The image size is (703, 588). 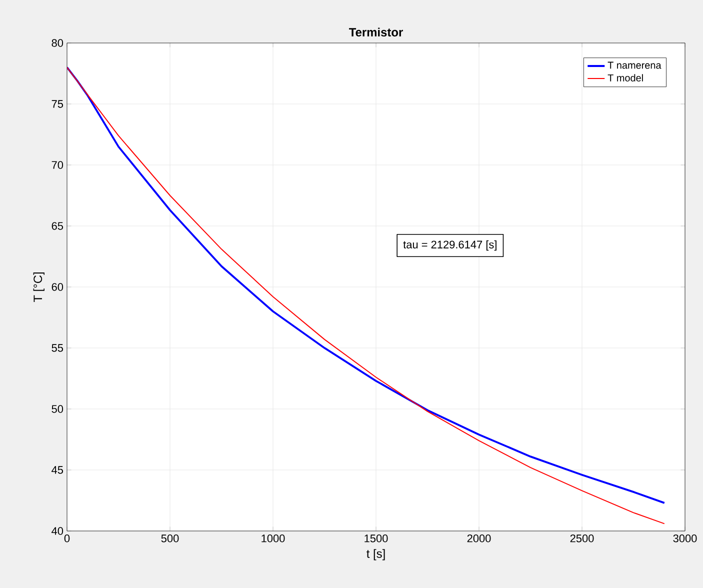 I want to click on y-tick-label: 75, so click(x=58, y=104).